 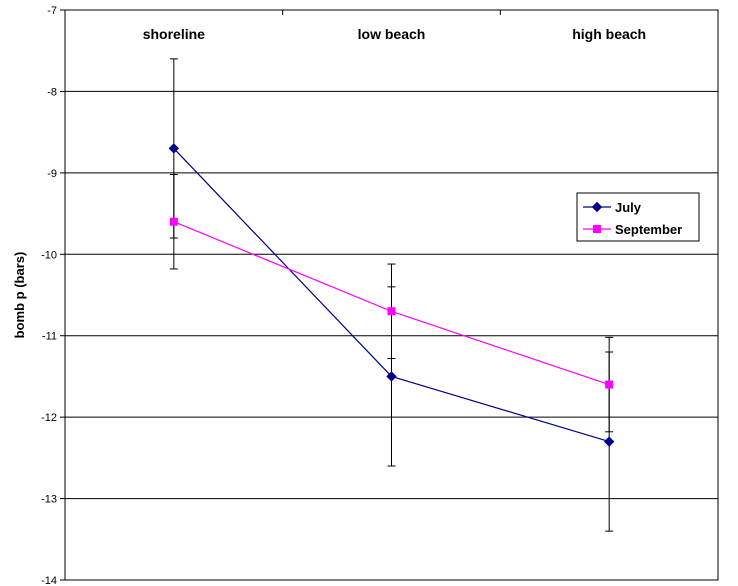 I want to click on y-tick-label: -12, so click(x=49, y=418).